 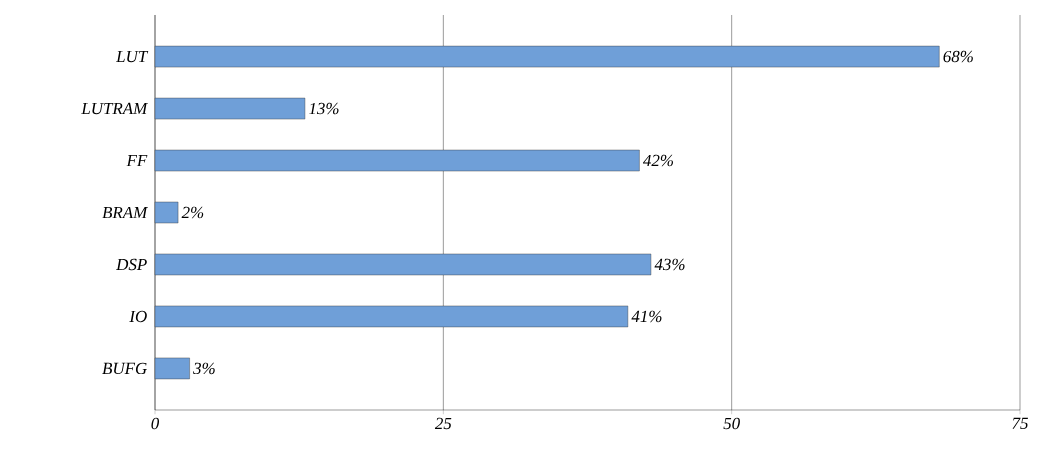 I want to click on data-label: 3%, so click(x=204, y=368).